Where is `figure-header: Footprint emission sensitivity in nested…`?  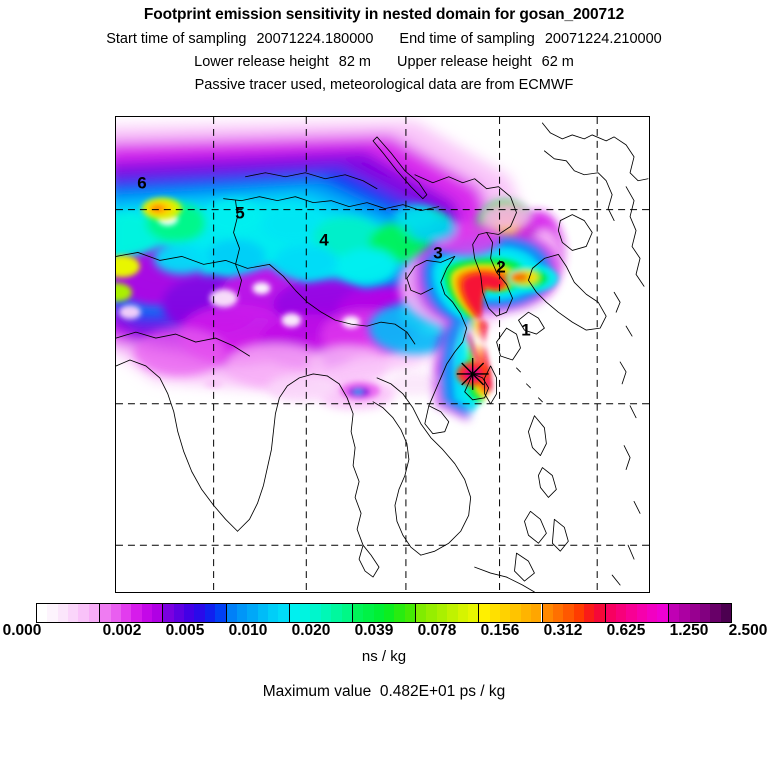
figure-header: Footprint emission sensitivity in nested… is located at coordinates (384, 46).